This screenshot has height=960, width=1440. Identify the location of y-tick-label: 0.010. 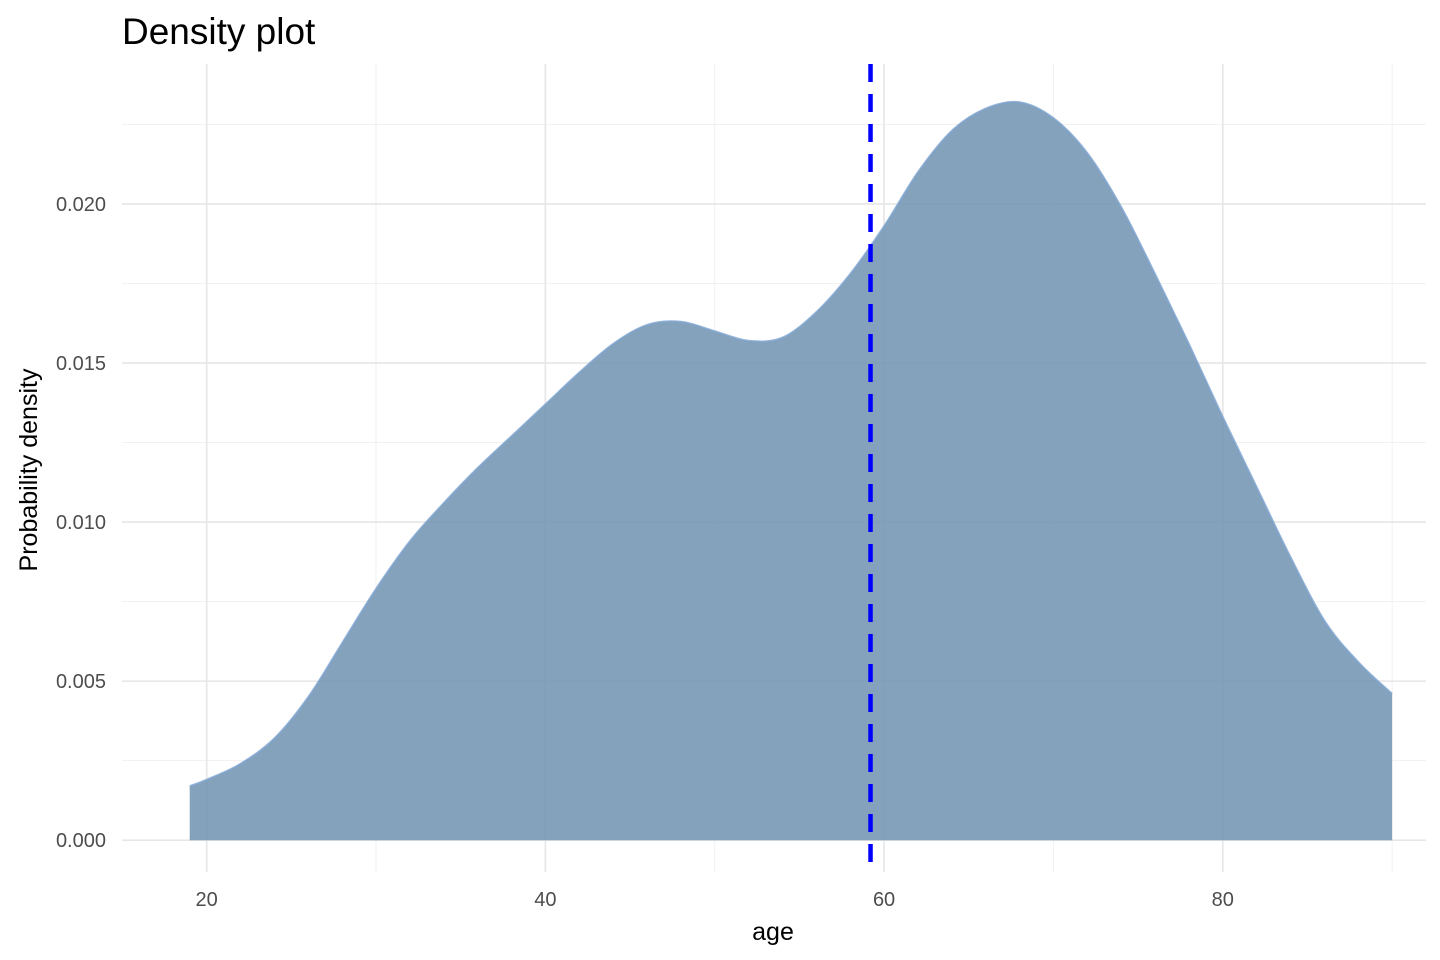
(81, 523).